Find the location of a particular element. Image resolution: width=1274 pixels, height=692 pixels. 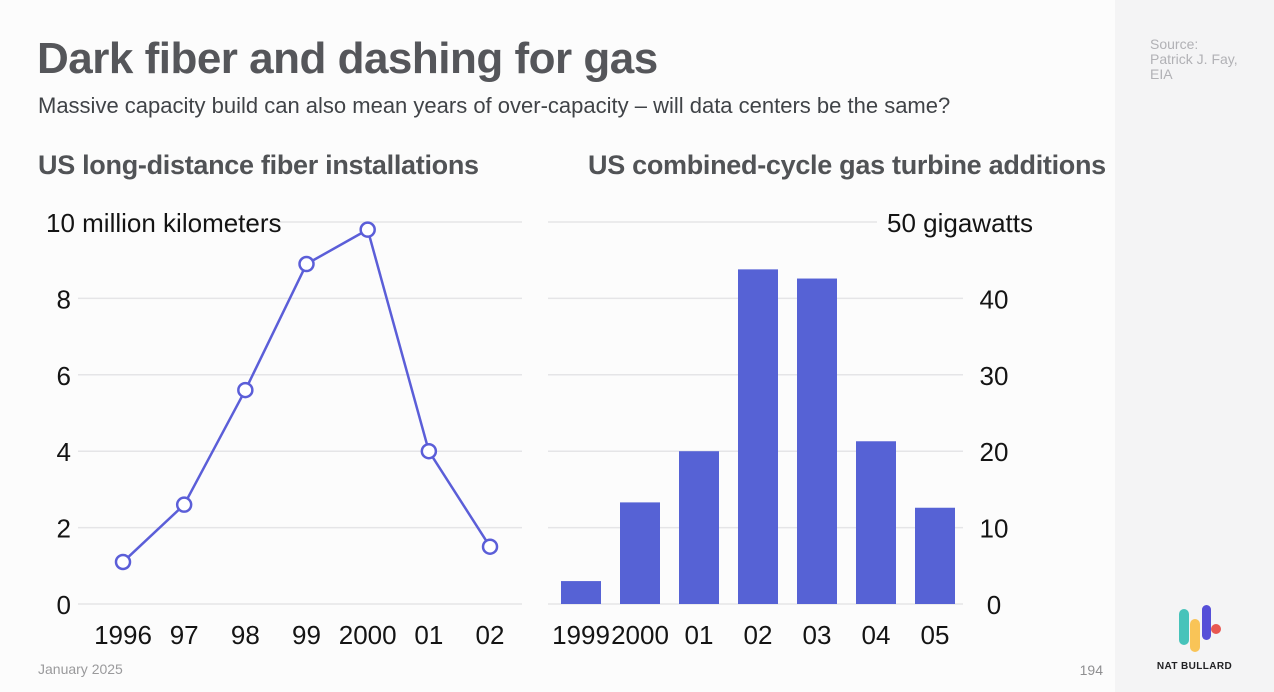

nat-bullard-logo: NAT BULLARD is located at coordinates (1194, 646).